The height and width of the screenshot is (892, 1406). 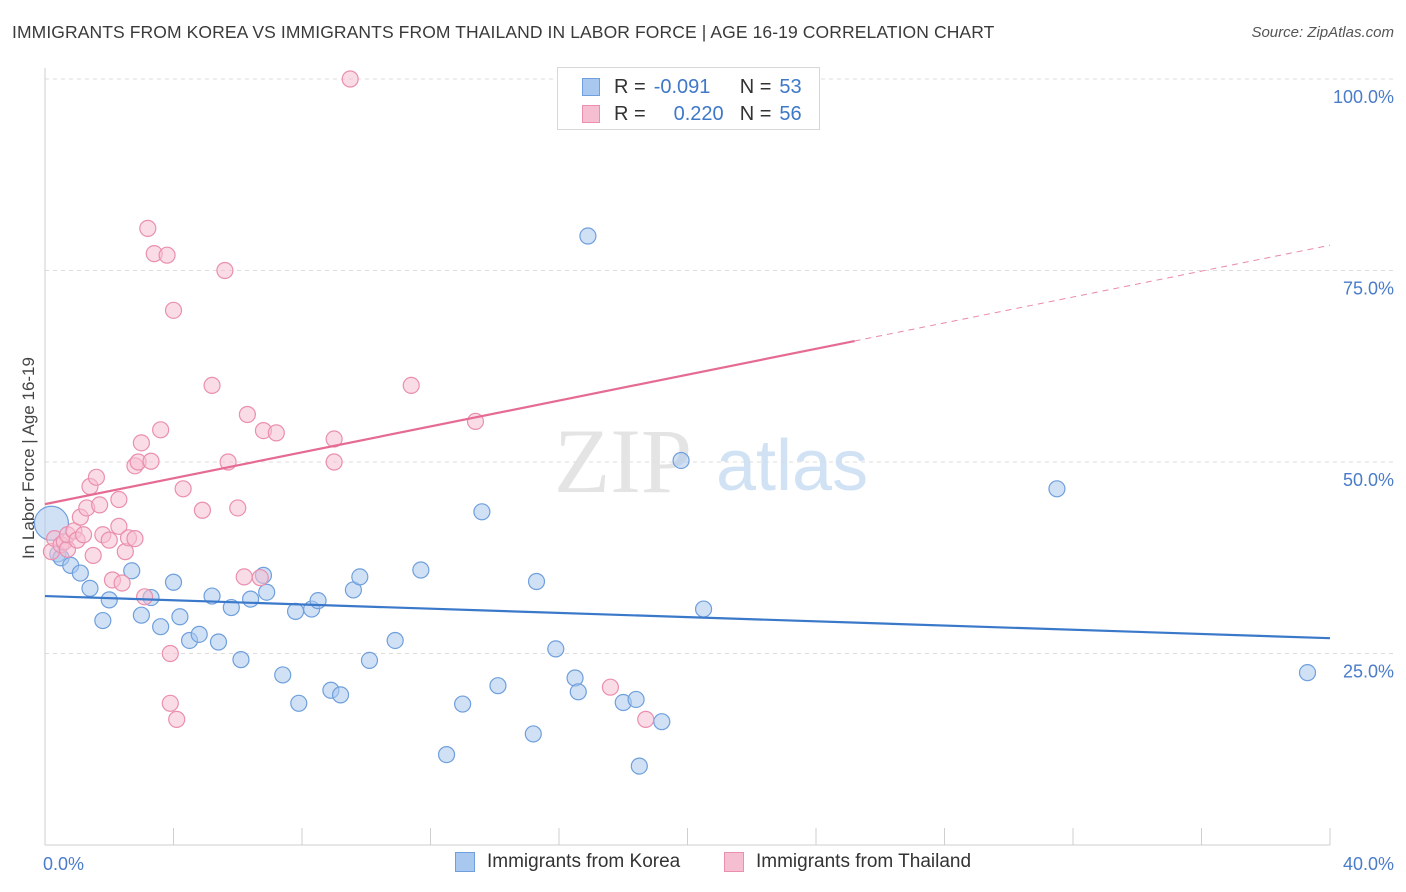 What do you see at coordinates (28, 458) in the screenshot?
I see `y-axis-label: In Labor Force | Age 16-19` at bounding box center [28, 458].